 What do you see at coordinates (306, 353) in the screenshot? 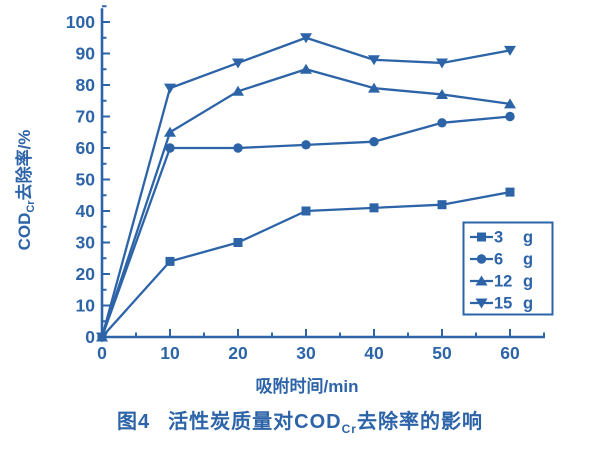
I see `x-tick-label: 30` at bounding box center [306, 353].